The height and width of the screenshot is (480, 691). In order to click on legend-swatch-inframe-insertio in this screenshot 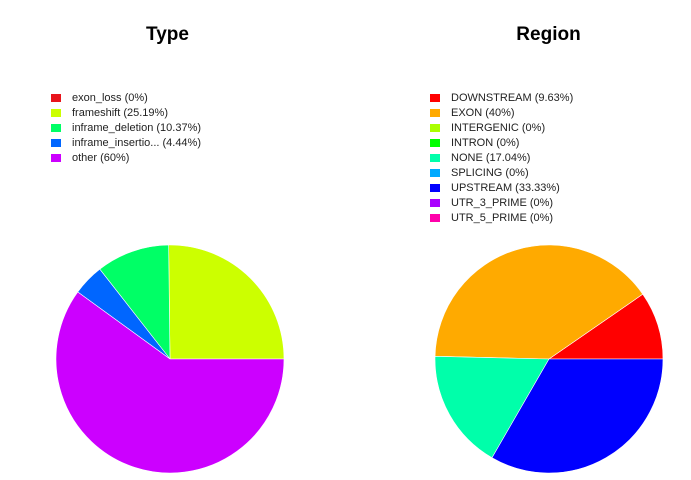, I will do `click(56, 142)`.